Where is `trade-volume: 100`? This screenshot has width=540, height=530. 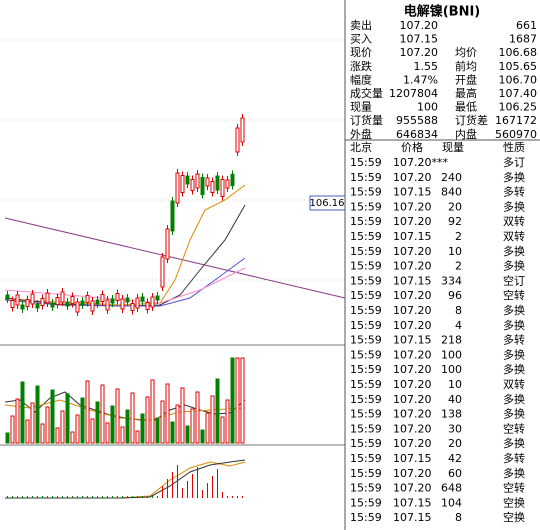
trade-volume: 100 is located at coordinates (451, 354).